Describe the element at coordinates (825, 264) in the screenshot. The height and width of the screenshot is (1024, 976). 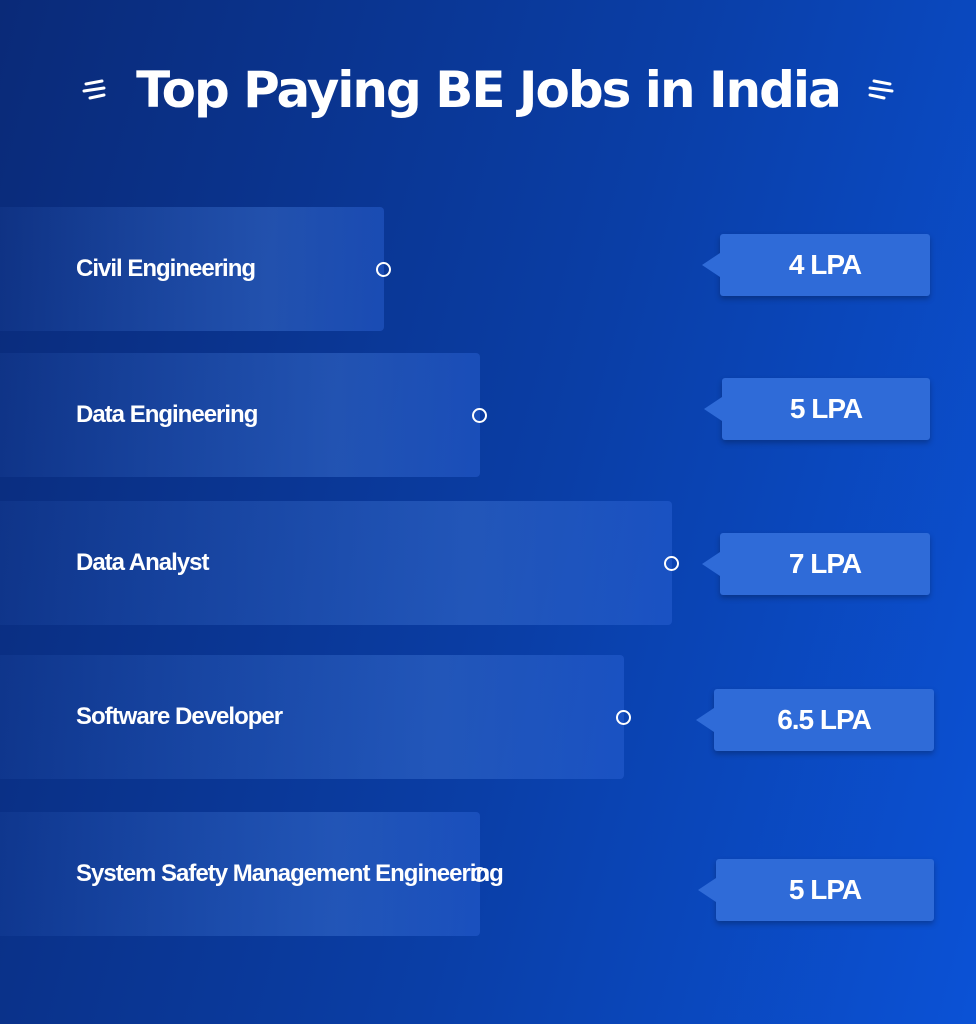
I see `bar-value-label: 4 LPA` at that location.